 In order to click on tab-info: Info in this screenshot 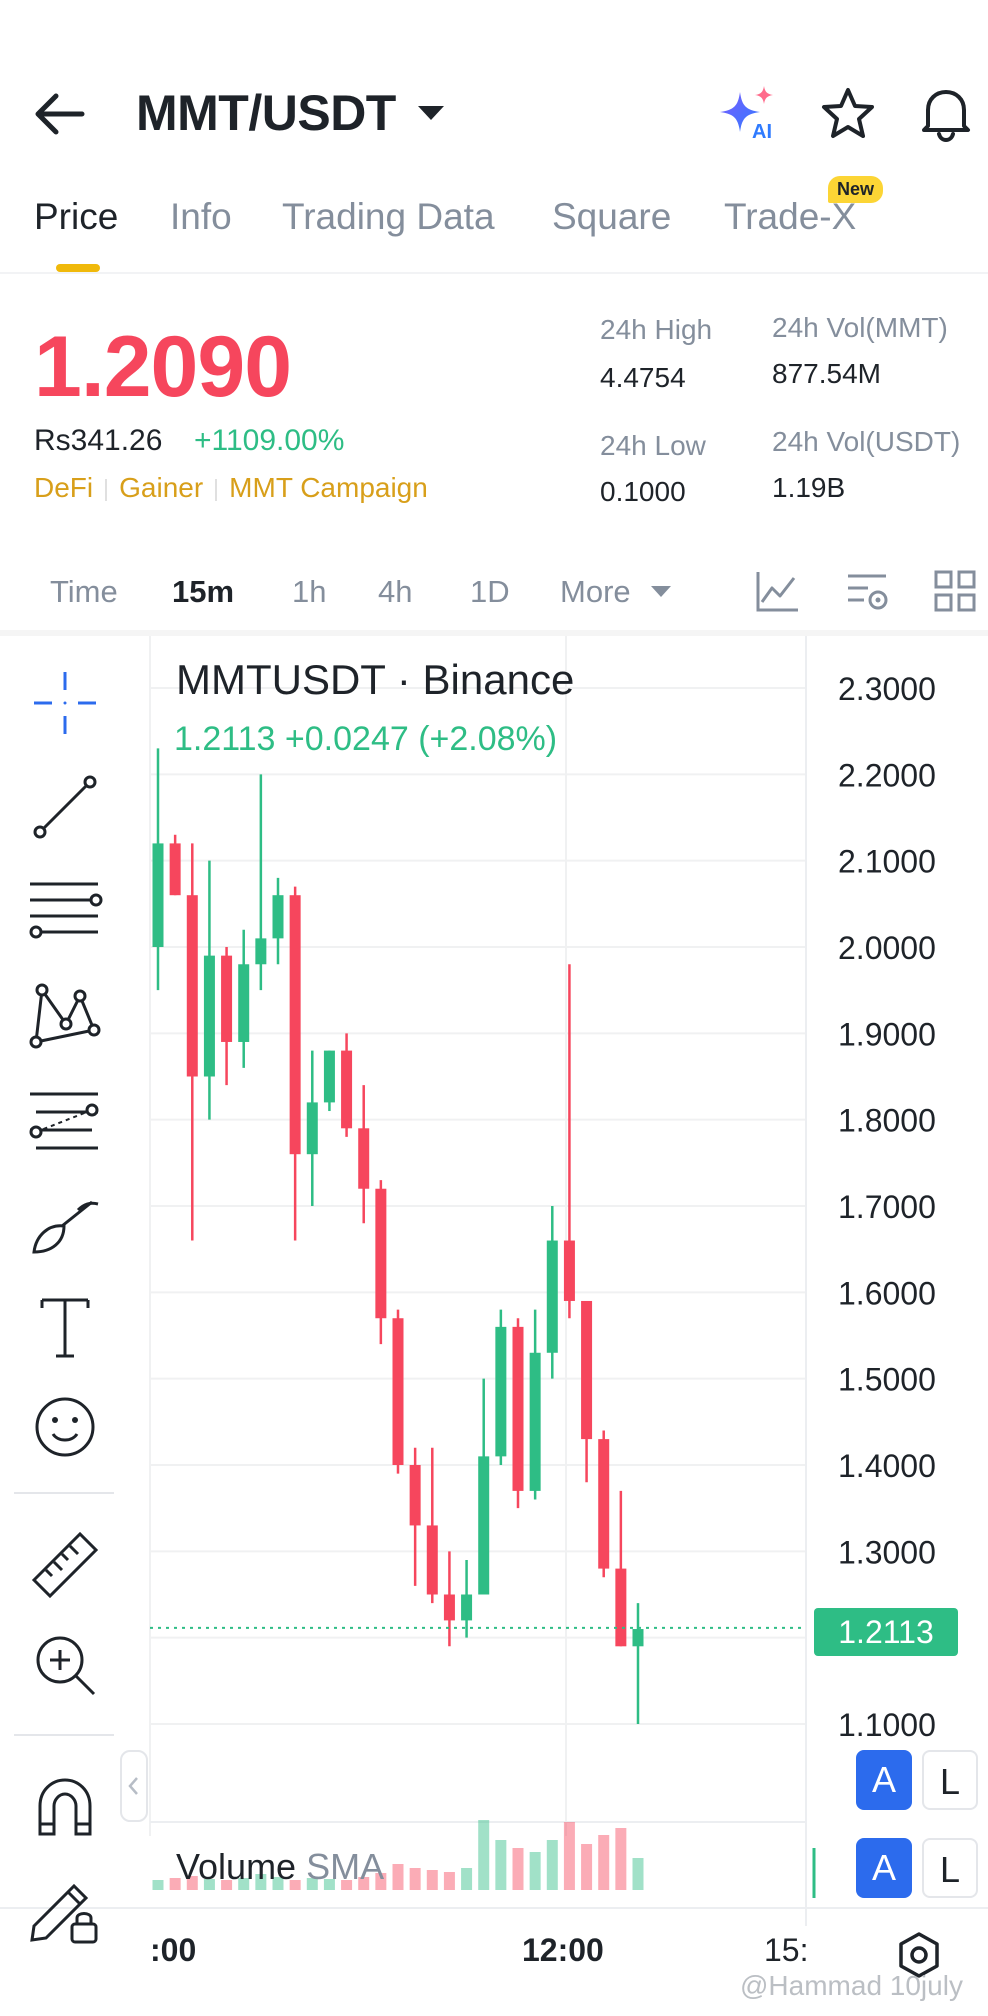, I will do `click(201, 216)`.